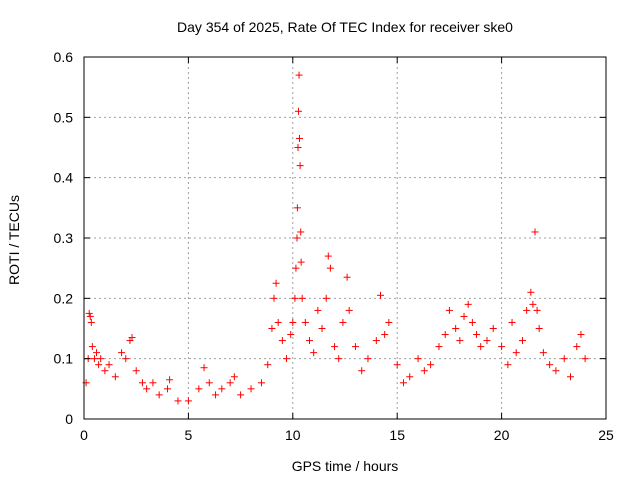 Image resolution: width=640 pixels, height=480 pixels. What do you see at coordinates (397, 435) in the screenshot?
I see `x-tick-label: 15` at bounding box center [397, 435].